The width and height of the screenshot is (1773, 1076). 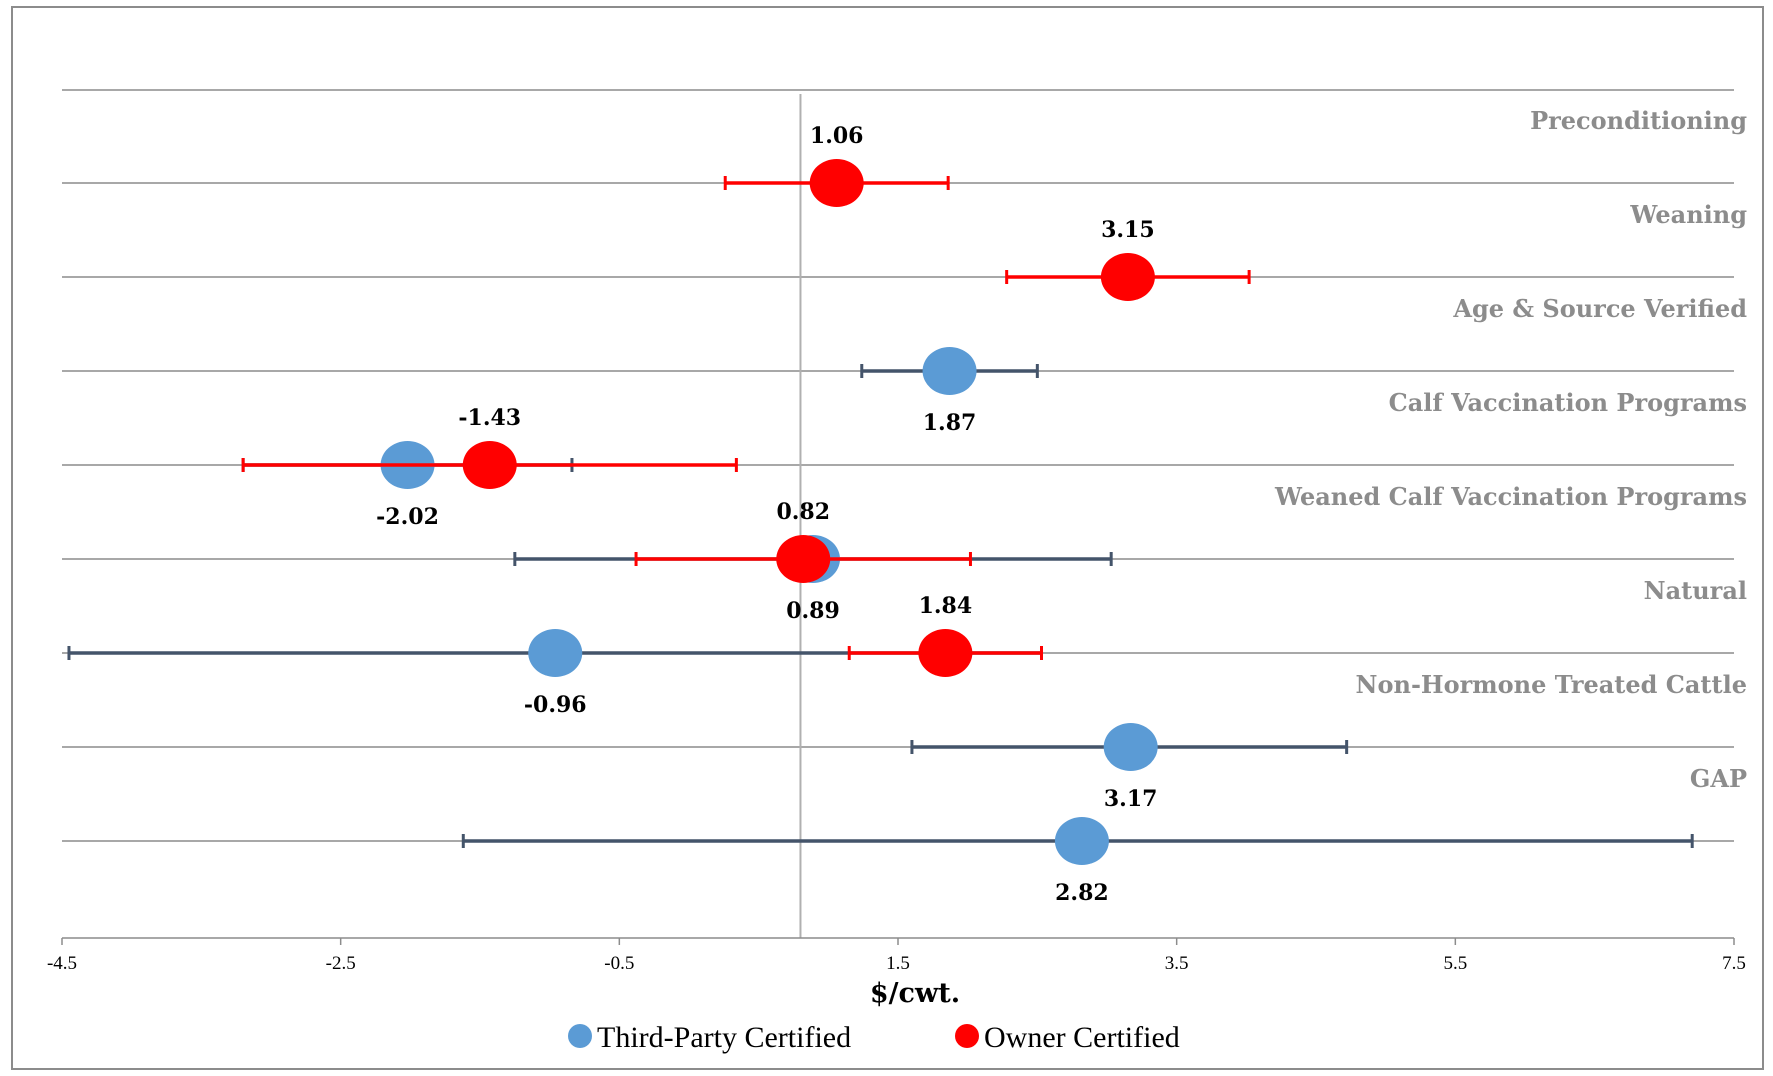 I want to click on data-label: 0.82, so click(x=803, y=512).